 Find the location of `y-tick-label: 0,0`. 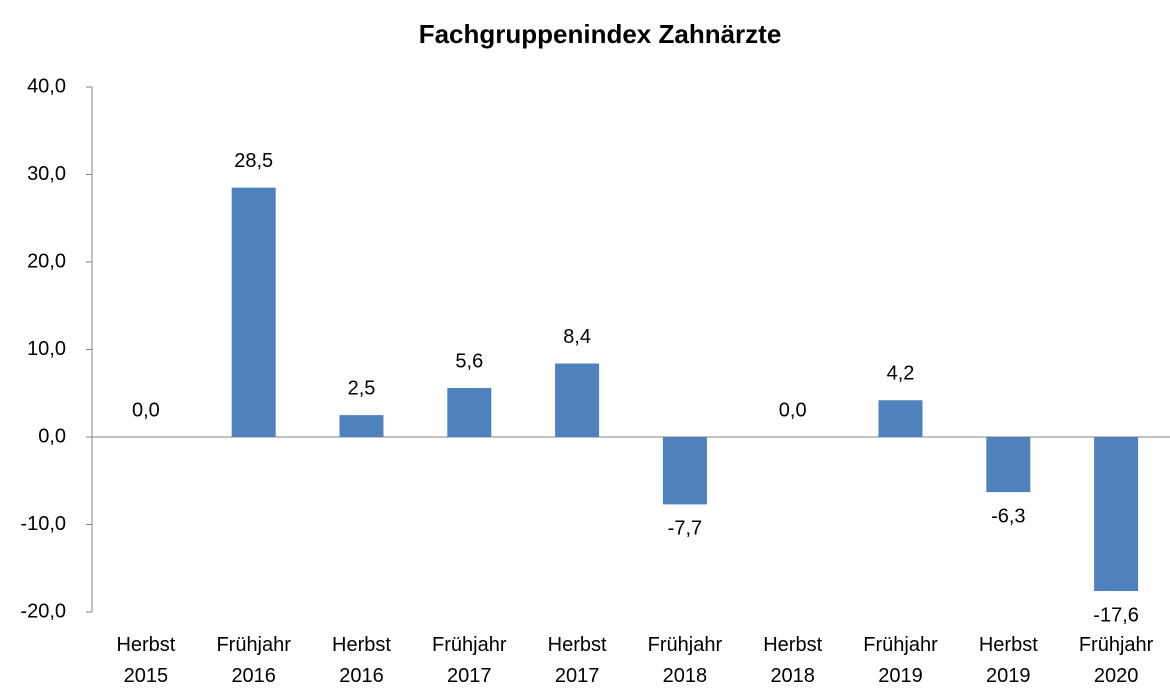

y-tick-label: 0,0 is located at coordinates (52, 436).